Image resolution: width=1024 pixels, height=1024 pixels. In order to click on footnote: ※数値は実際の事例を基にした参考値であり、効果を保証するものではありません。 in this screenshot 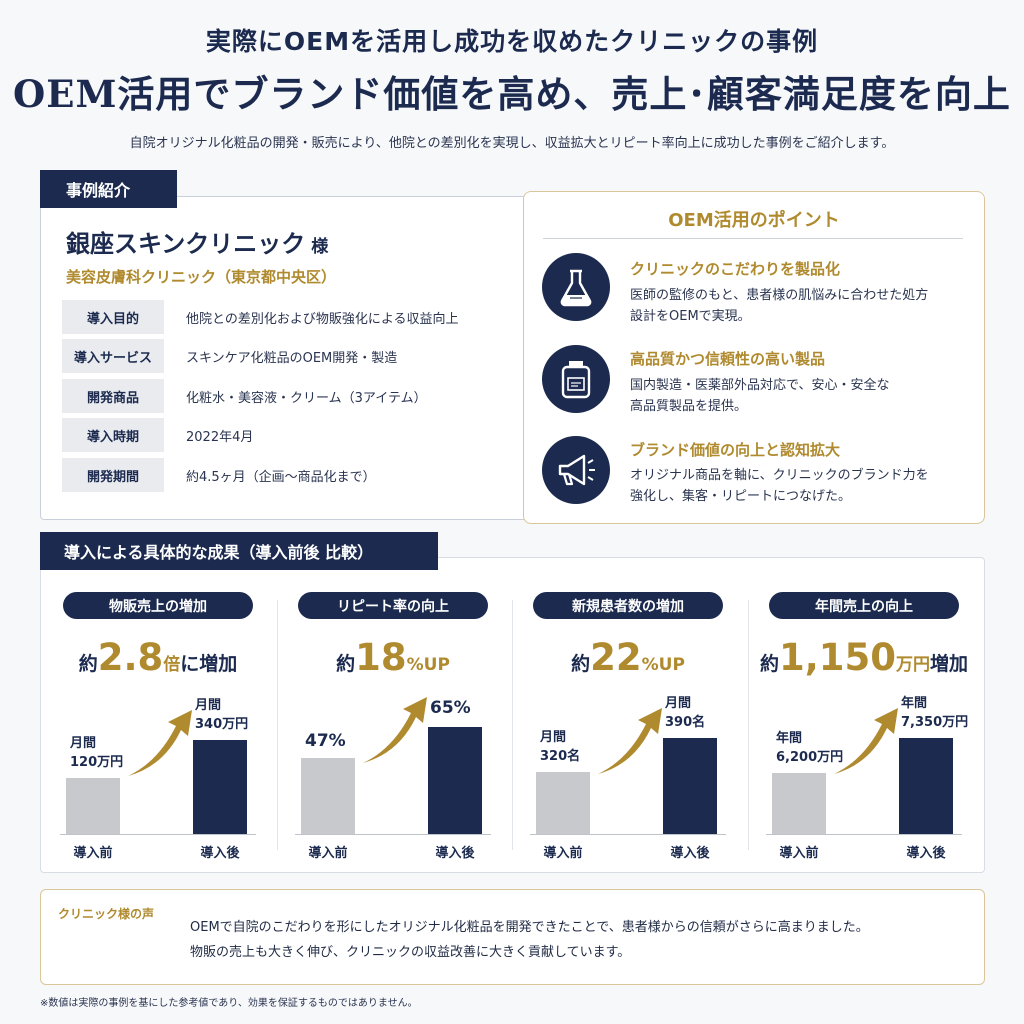, I will do `click(229, 1003)`.